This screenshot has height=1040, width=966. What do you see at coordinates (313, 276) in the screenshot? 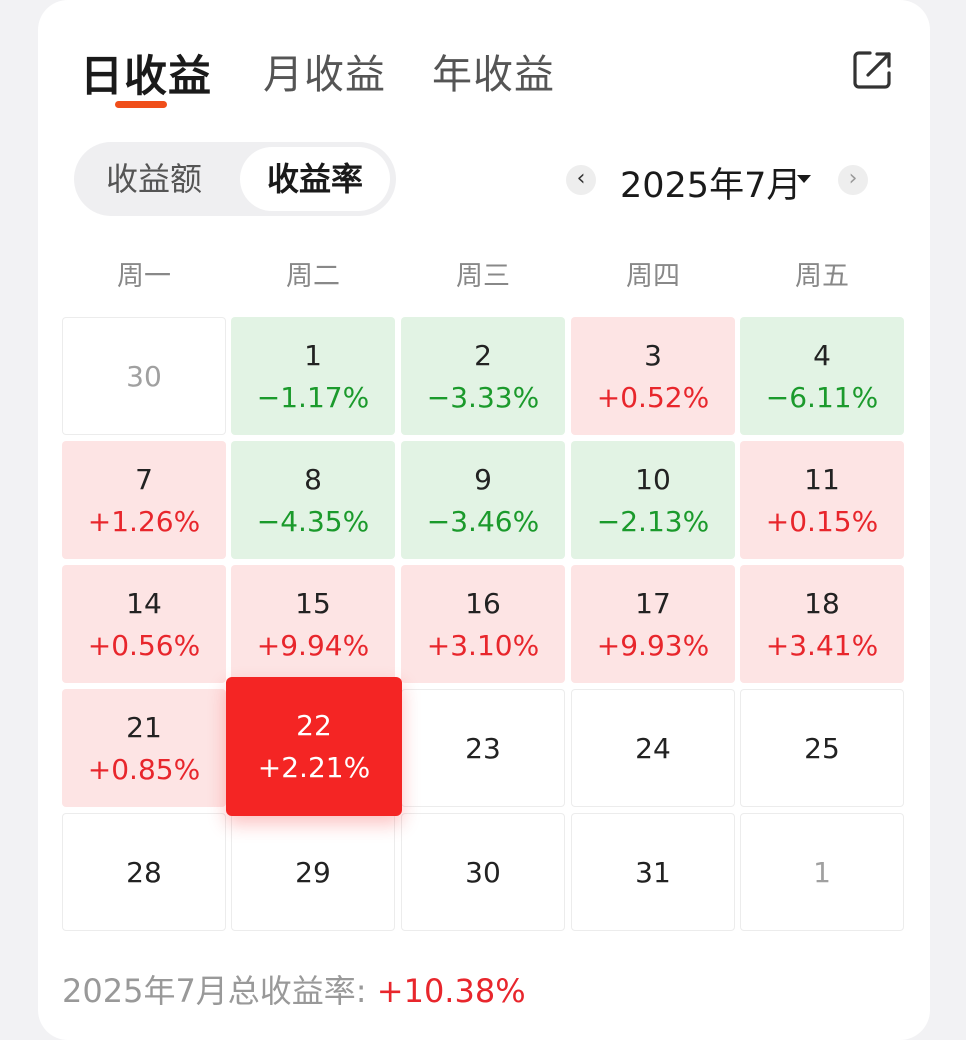
I see `weekday-label: 周二` at bounding box center [313, 276].